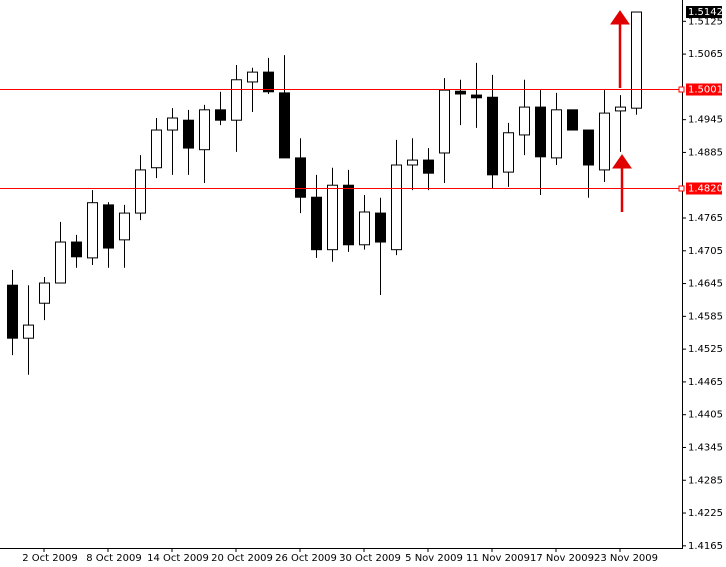 This screenshot has width=726, height=567. I want to click on x-tick-label: 2 Oct 2009, so click(49, 558).